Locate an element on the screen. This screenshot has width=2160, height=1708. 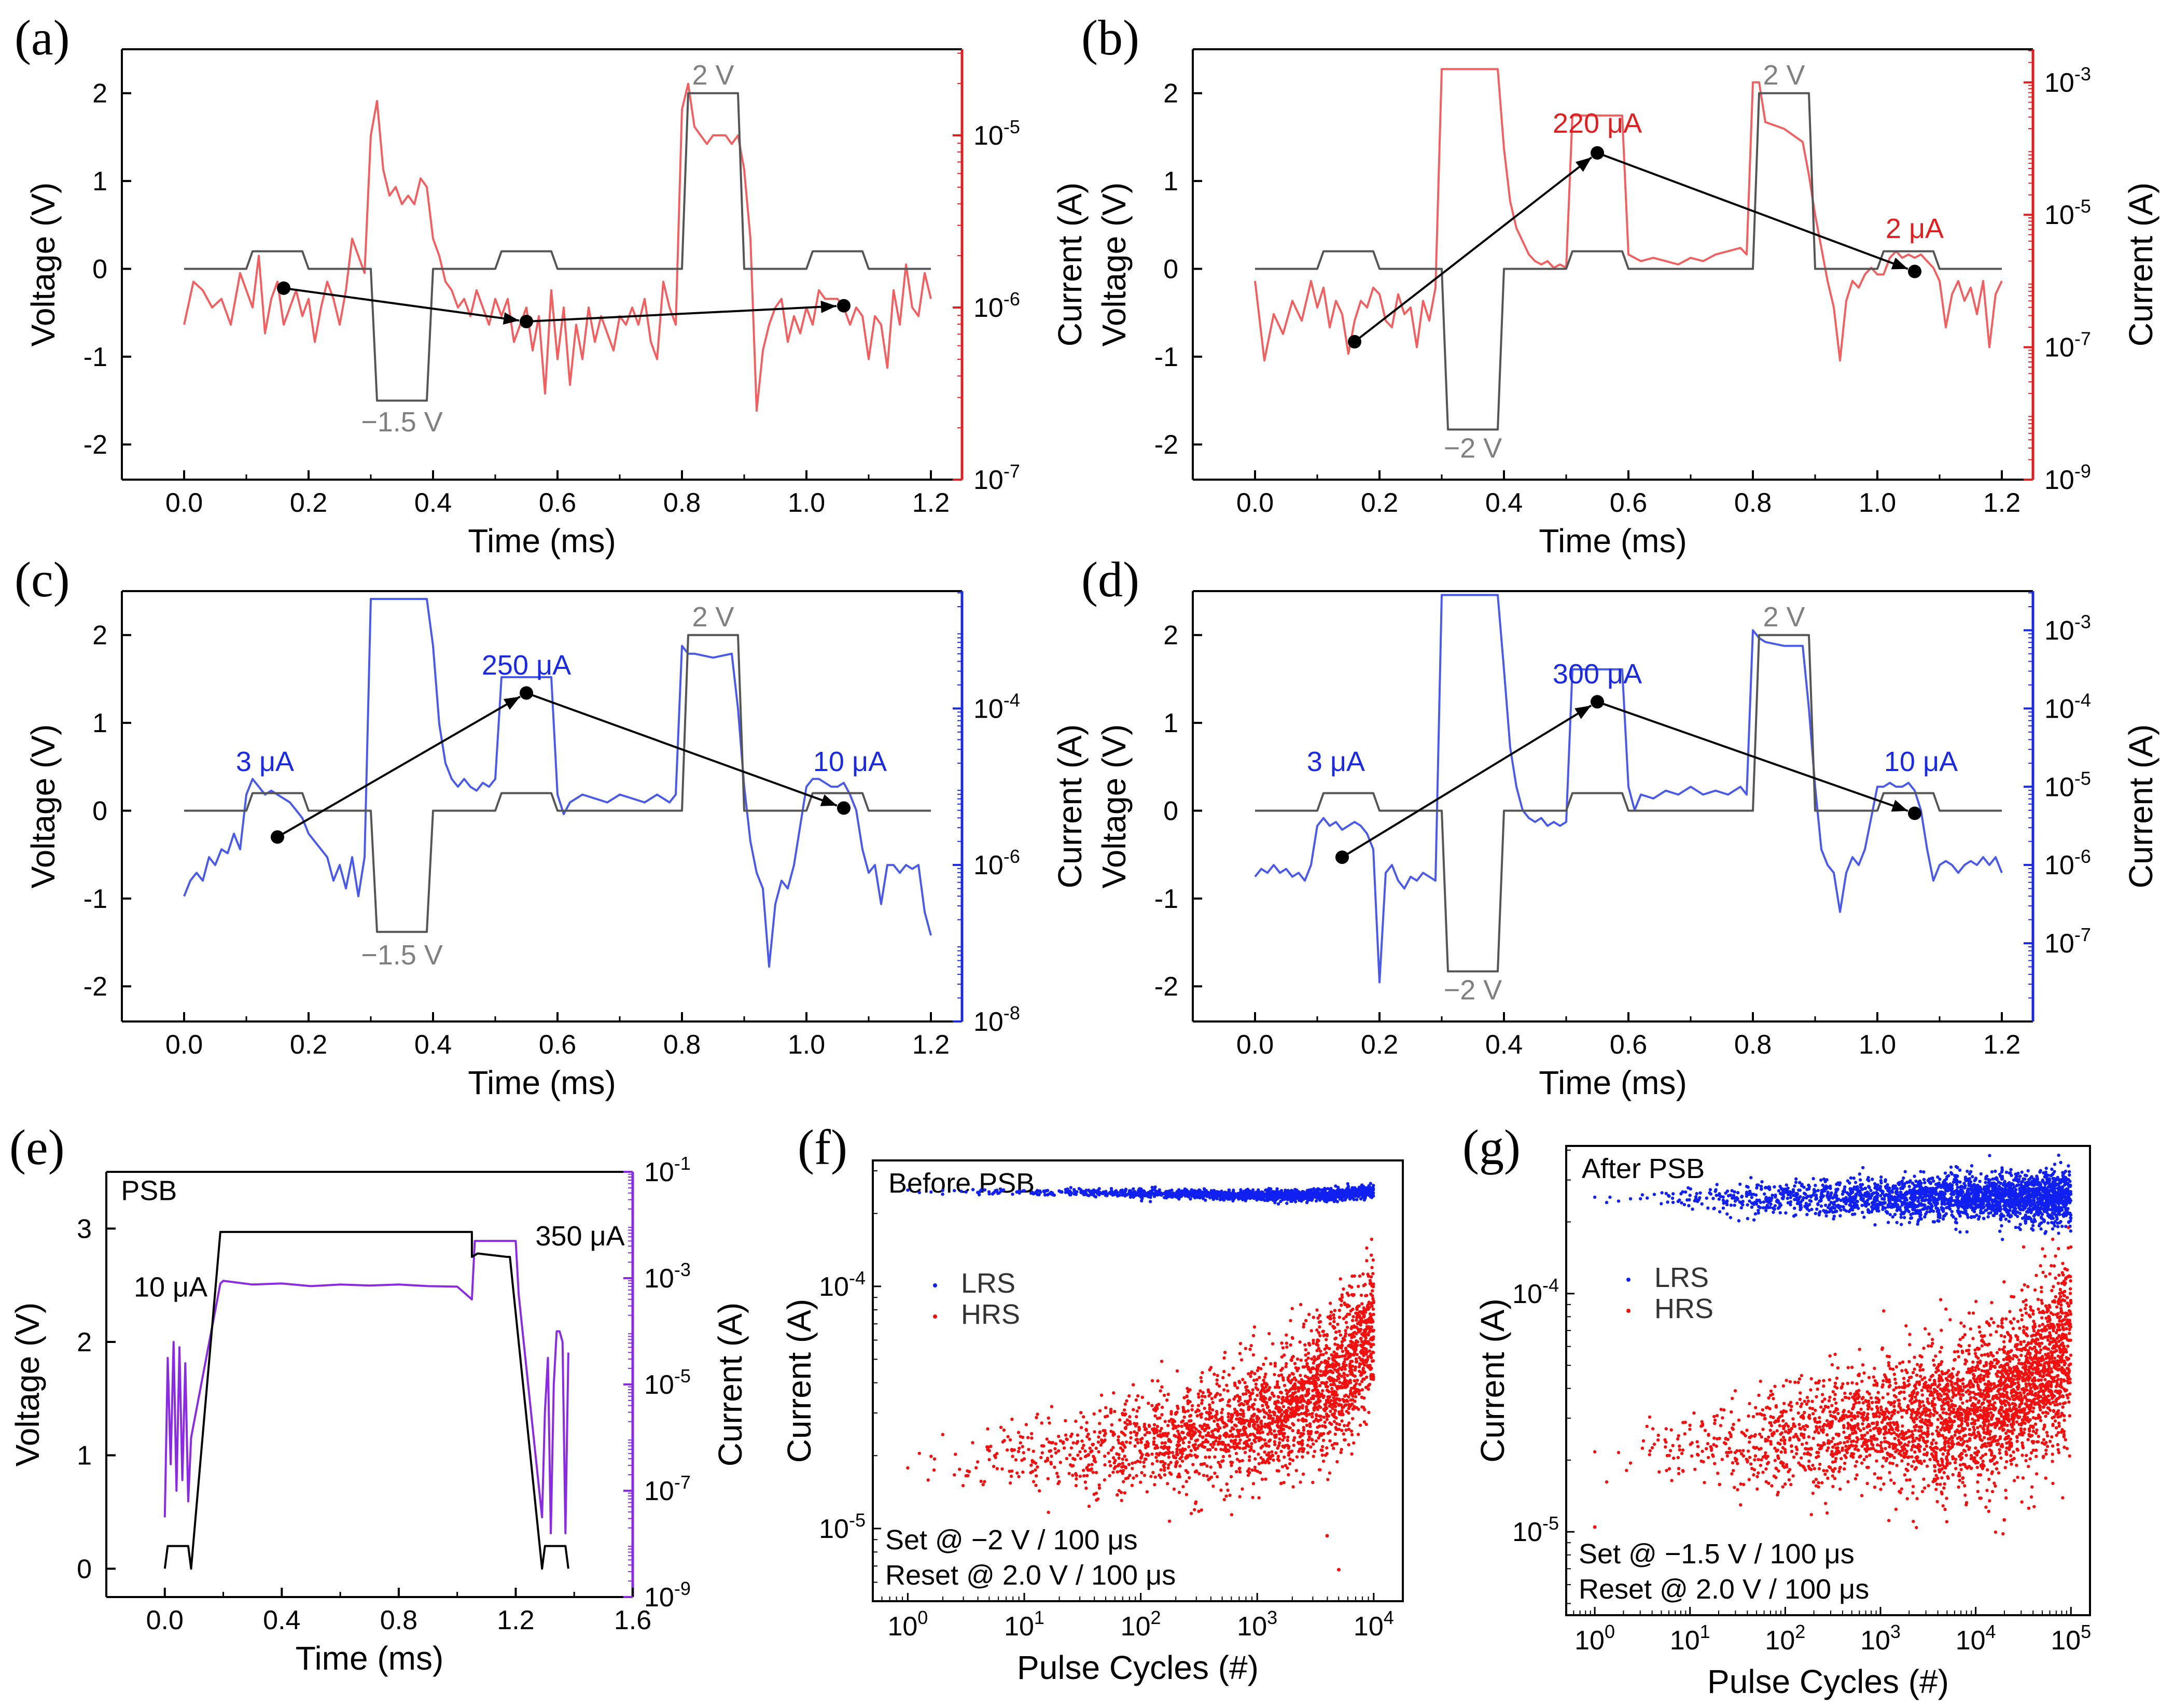
panel-label: (c) is located at coordinates (42, 579).